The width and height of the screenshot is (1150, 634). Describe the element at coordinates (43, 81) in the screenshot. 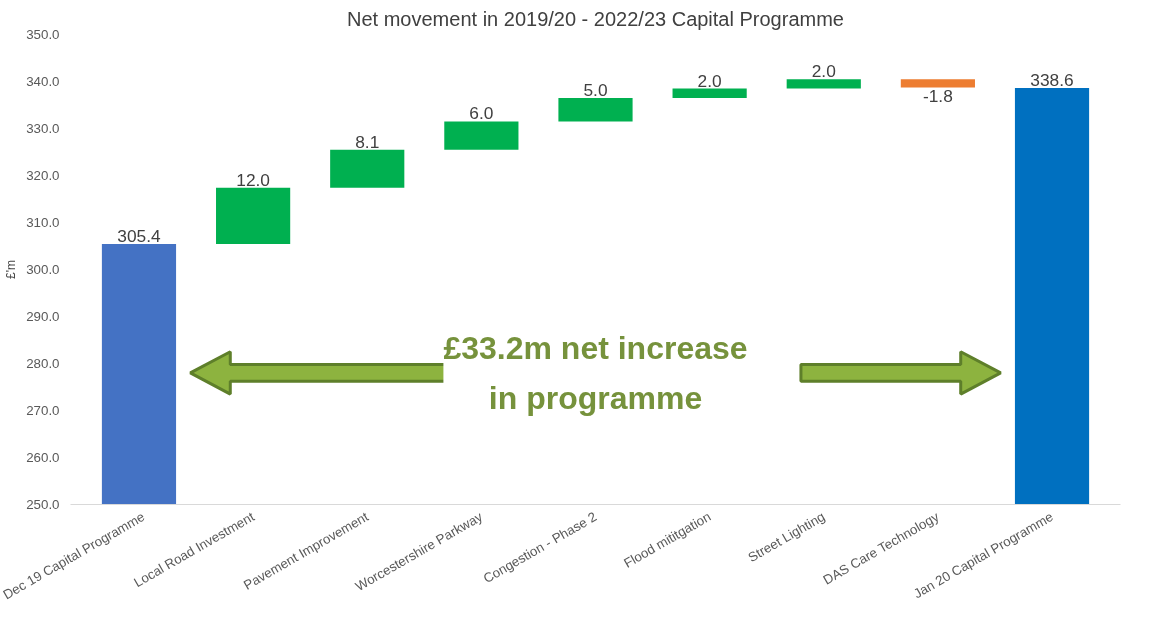

I see `y-tick-label: 340.0` at that location.